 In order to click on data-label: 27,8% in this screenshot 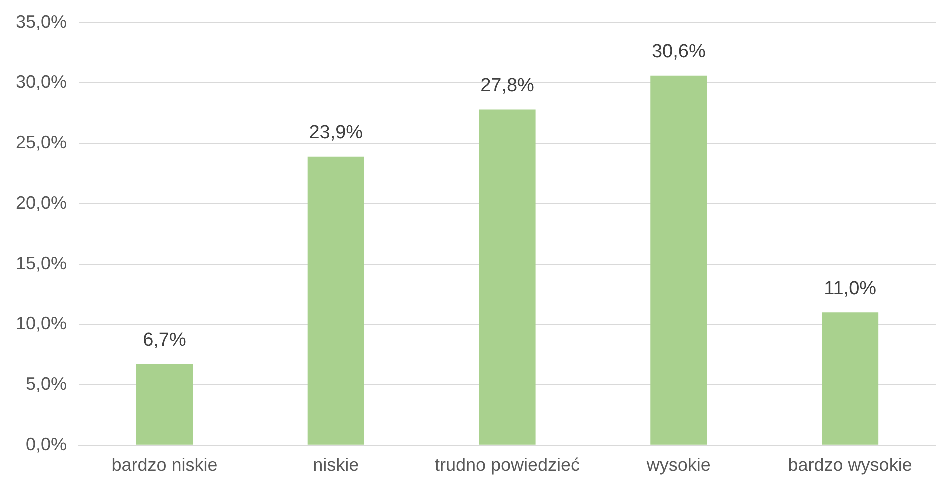, I will do `click(507, 85)`.